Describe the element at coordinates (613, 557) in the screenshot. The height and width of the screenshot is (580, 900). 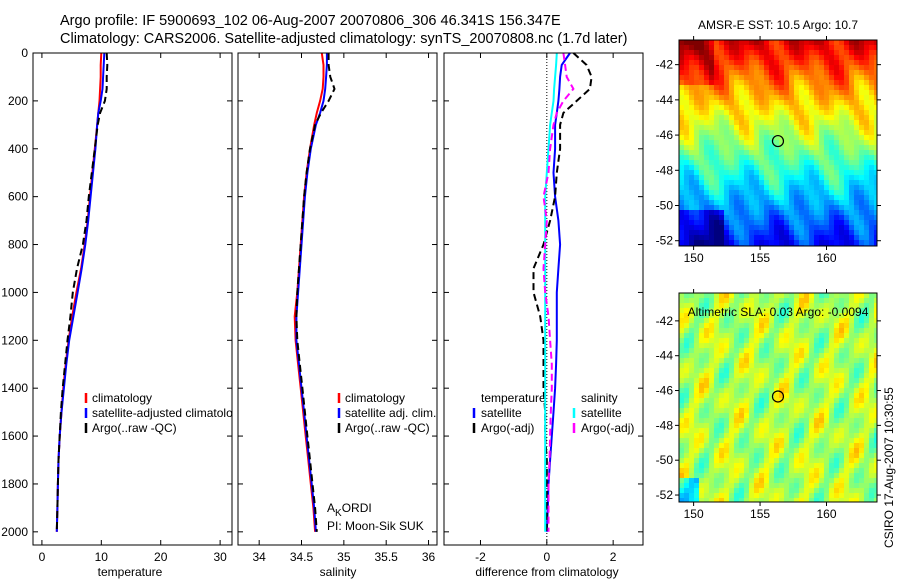
I see `x-tick-label: 2` at that location.